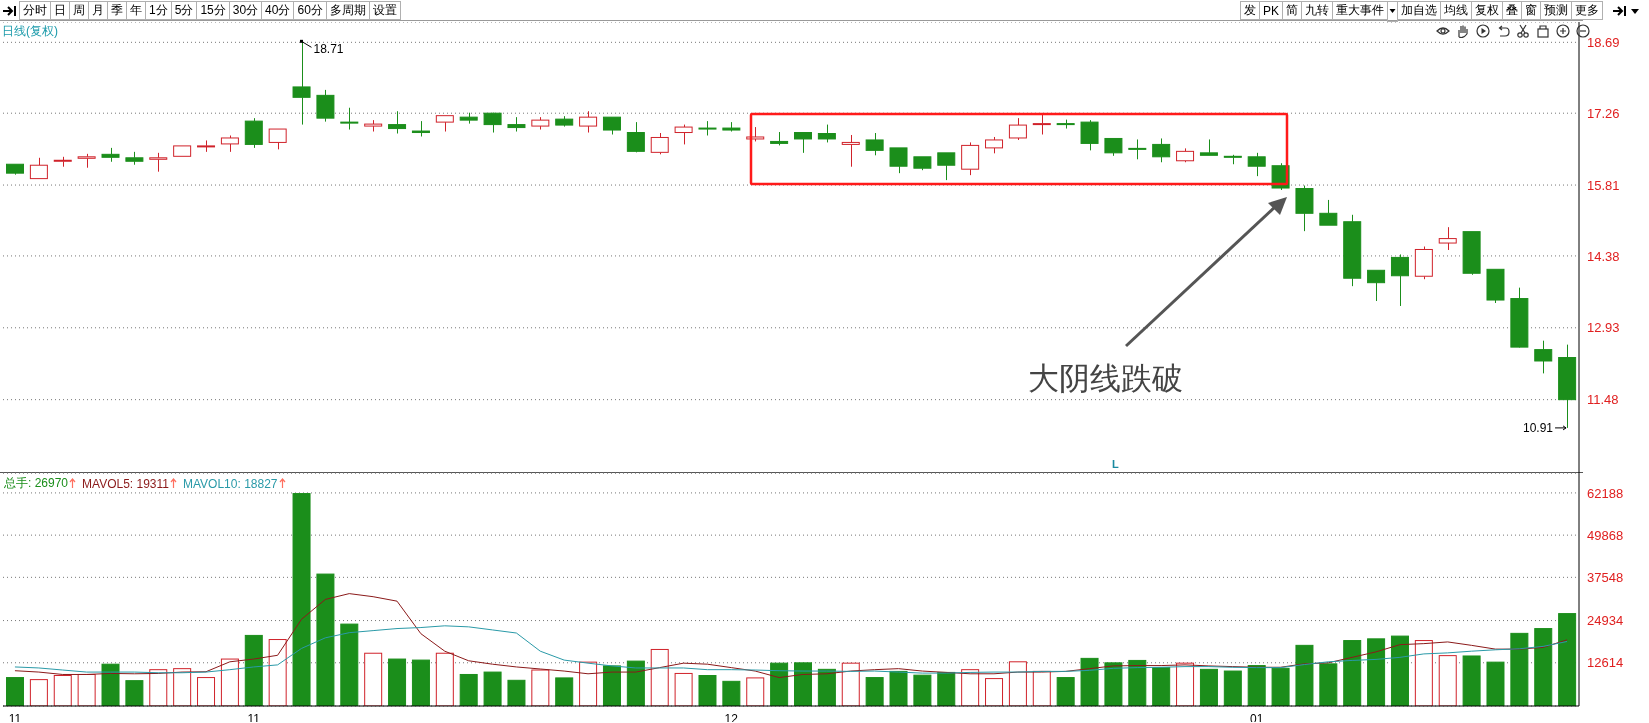  Describe the element at coordinates (30, 31) in the screenshot. I see `chart-title: 日线(复权)` at that location.